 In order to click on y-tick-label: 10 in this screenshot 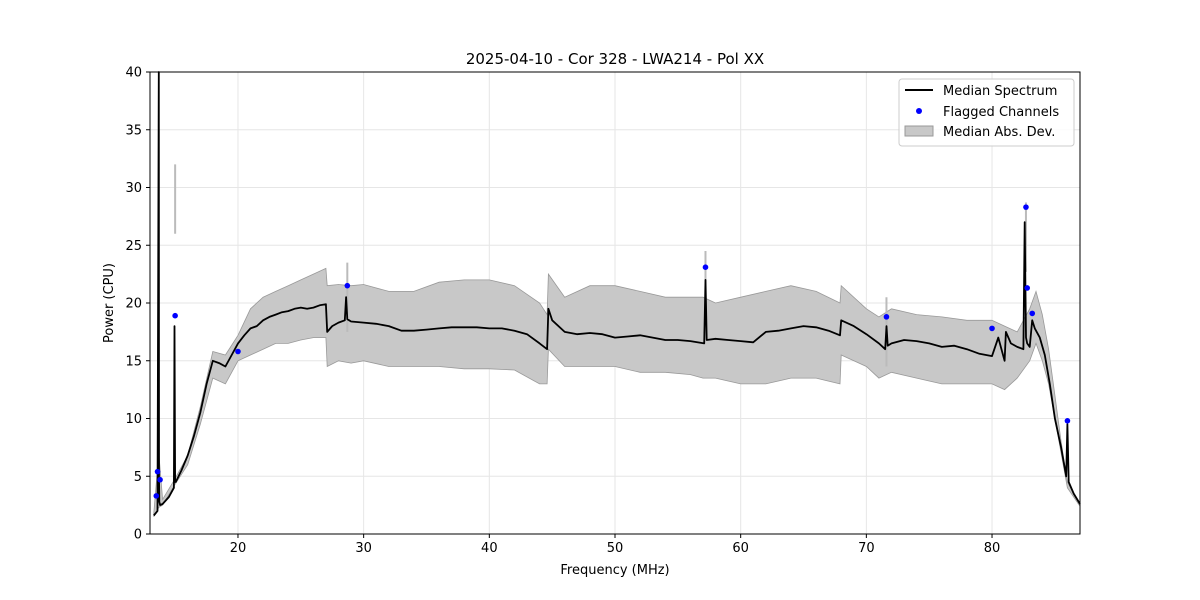, I will do `click(133, 419)`.